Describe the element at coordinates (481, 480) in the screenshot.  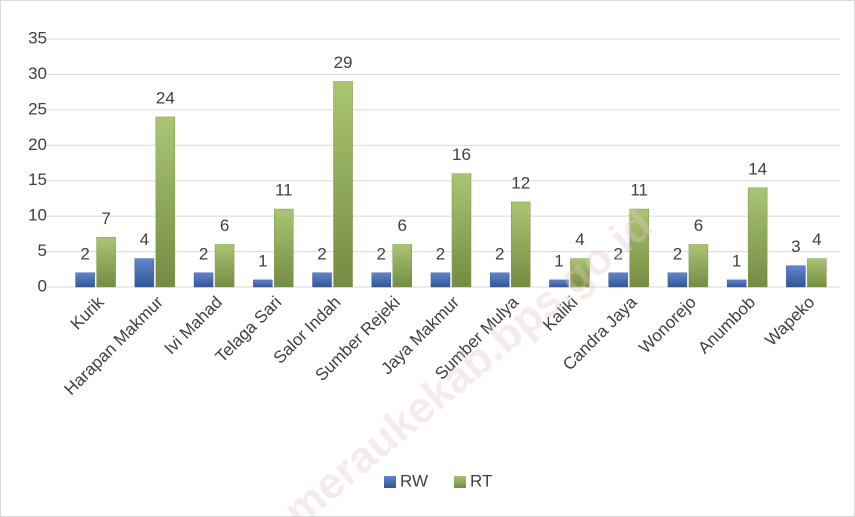
I see `legend-label: RT` at that location.